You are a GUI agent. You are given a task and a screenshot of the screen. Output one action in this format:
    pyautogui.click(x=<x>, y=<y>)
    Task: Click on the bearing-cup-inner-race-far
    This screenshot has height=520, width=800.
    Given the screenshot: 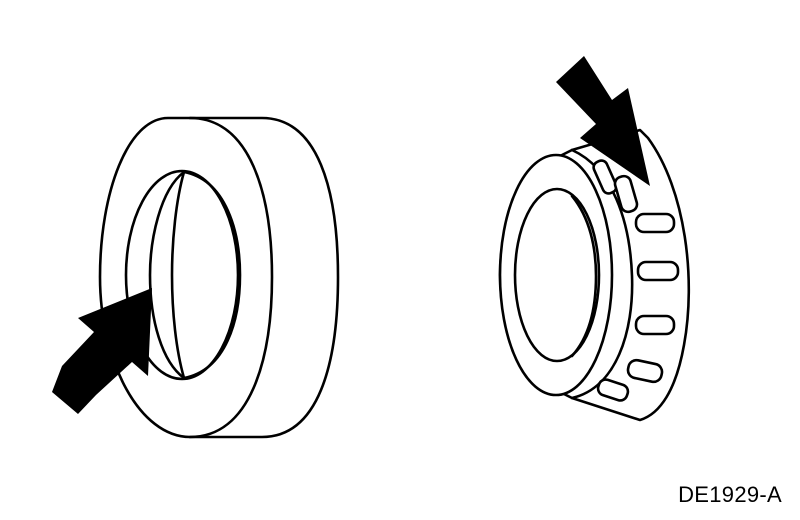 What is the action you would take?
    pyautogui.click(x=212, y=275)
    